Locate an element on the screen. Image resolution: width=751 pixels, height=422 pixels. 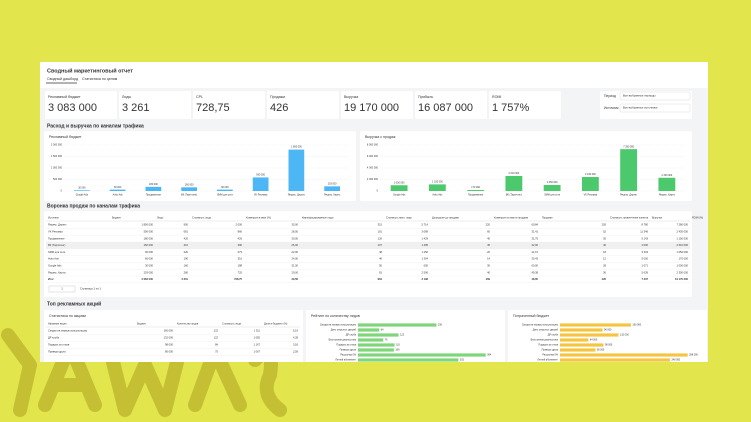
table-cell: 69,84 is located at coordinates (535, 225).